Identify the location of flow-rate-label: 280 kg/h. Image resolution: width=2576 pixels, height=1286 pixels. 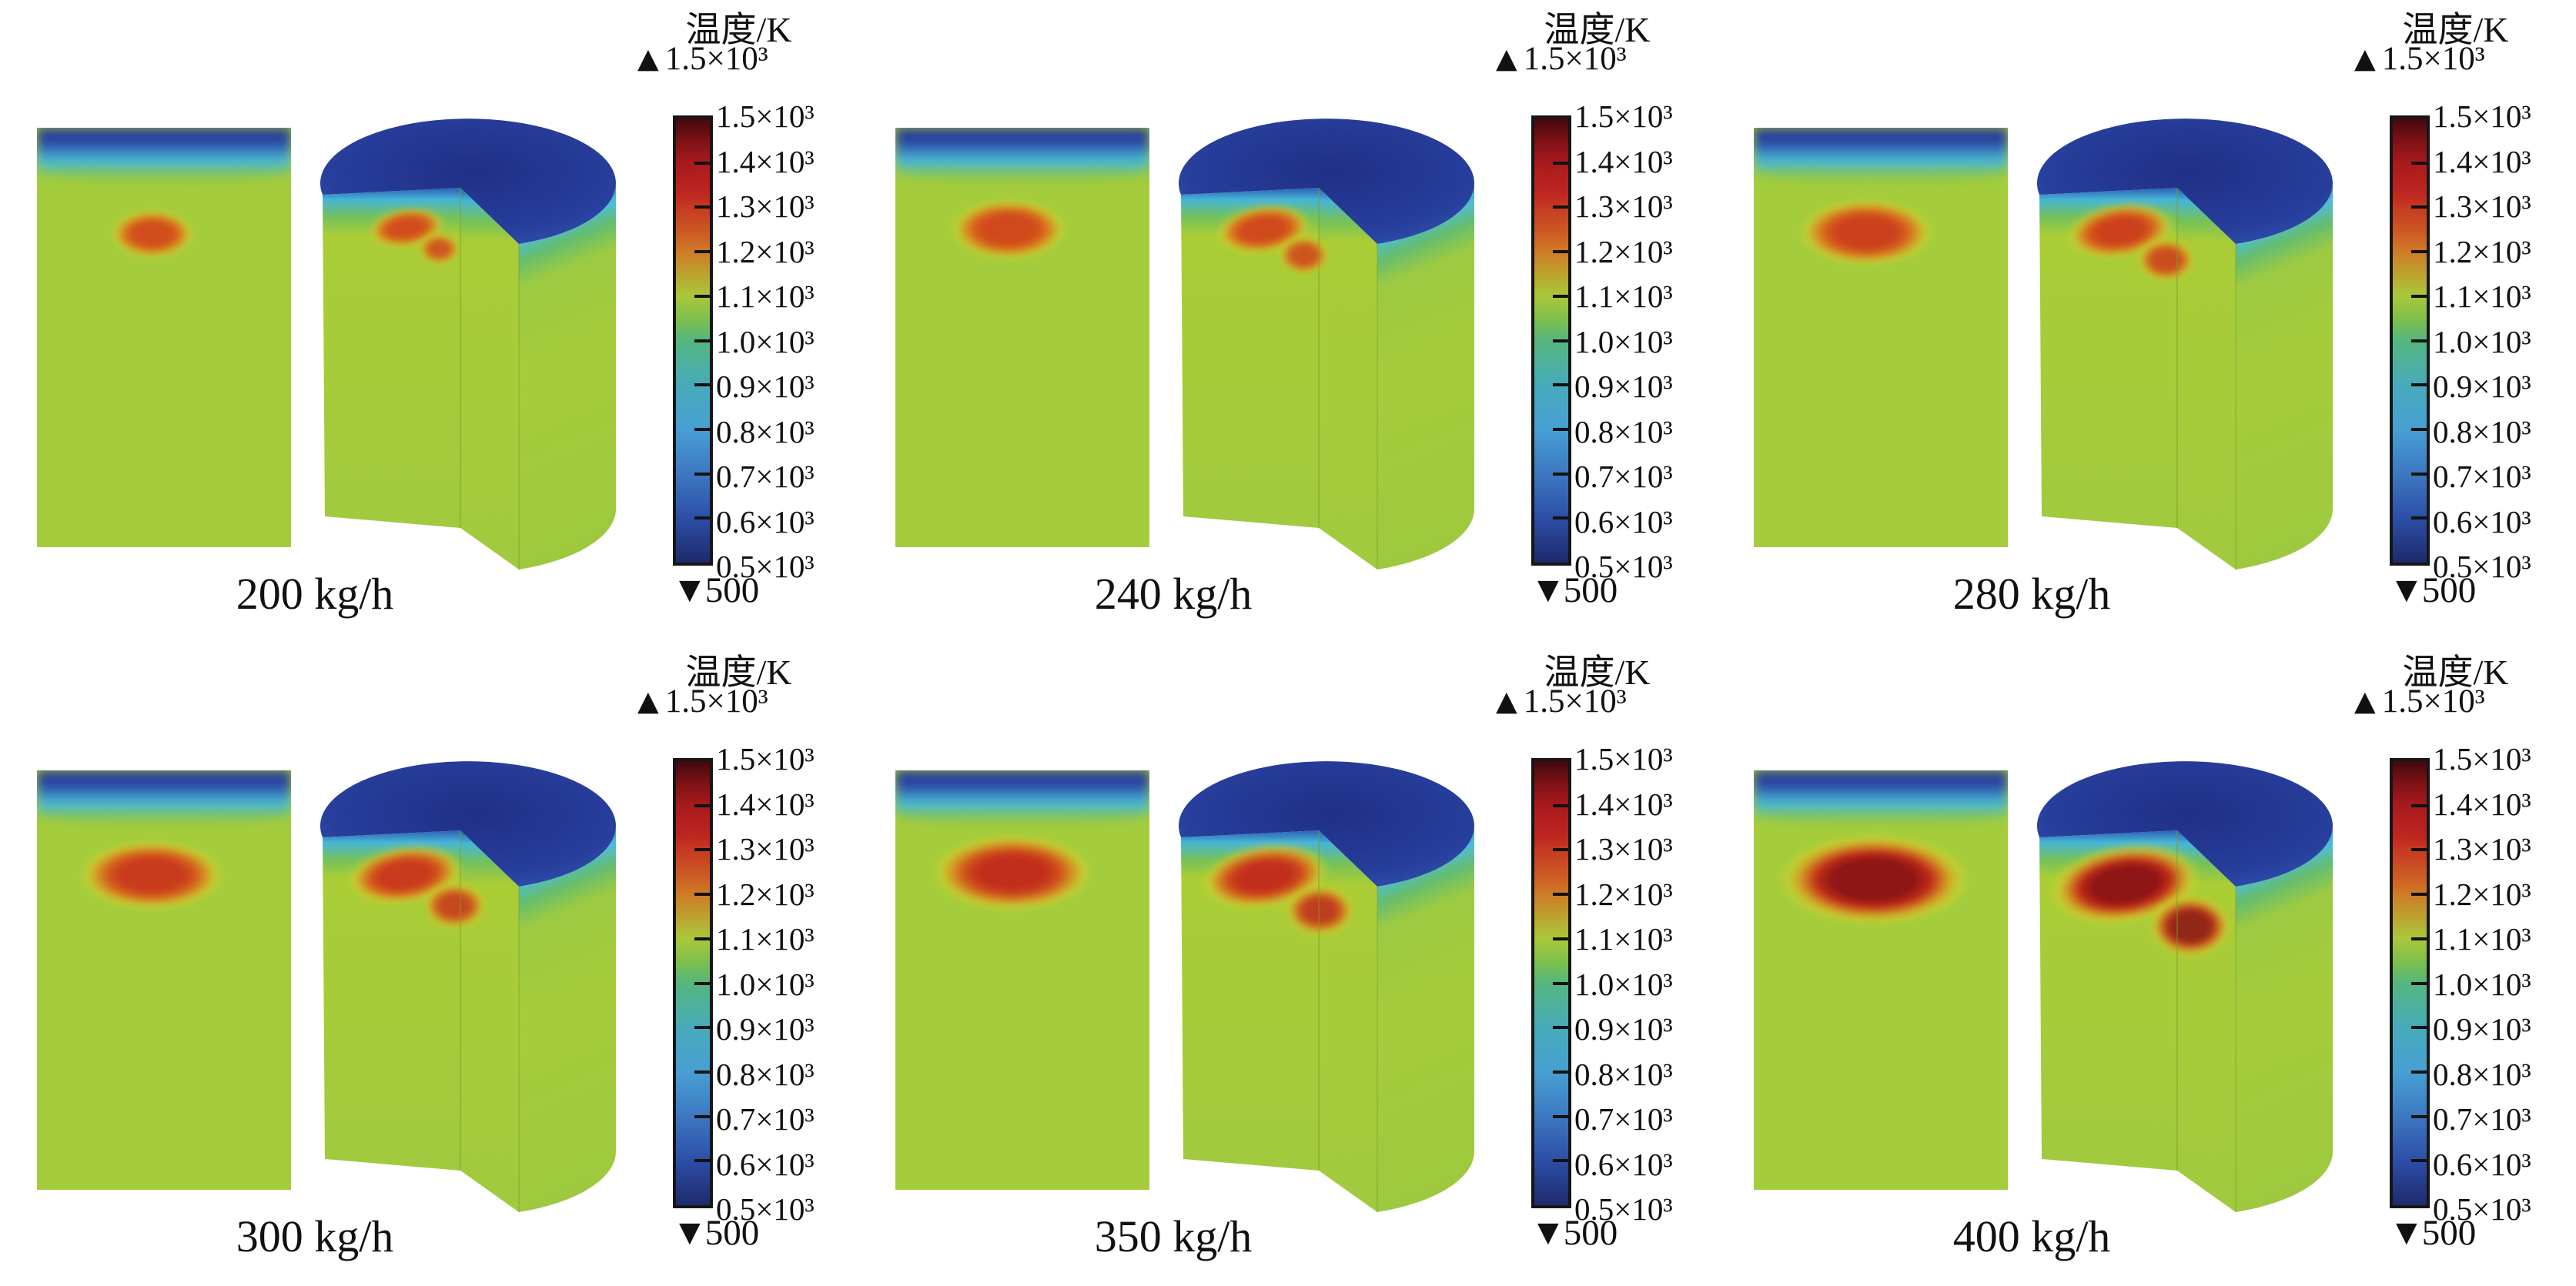
(2031, 594).